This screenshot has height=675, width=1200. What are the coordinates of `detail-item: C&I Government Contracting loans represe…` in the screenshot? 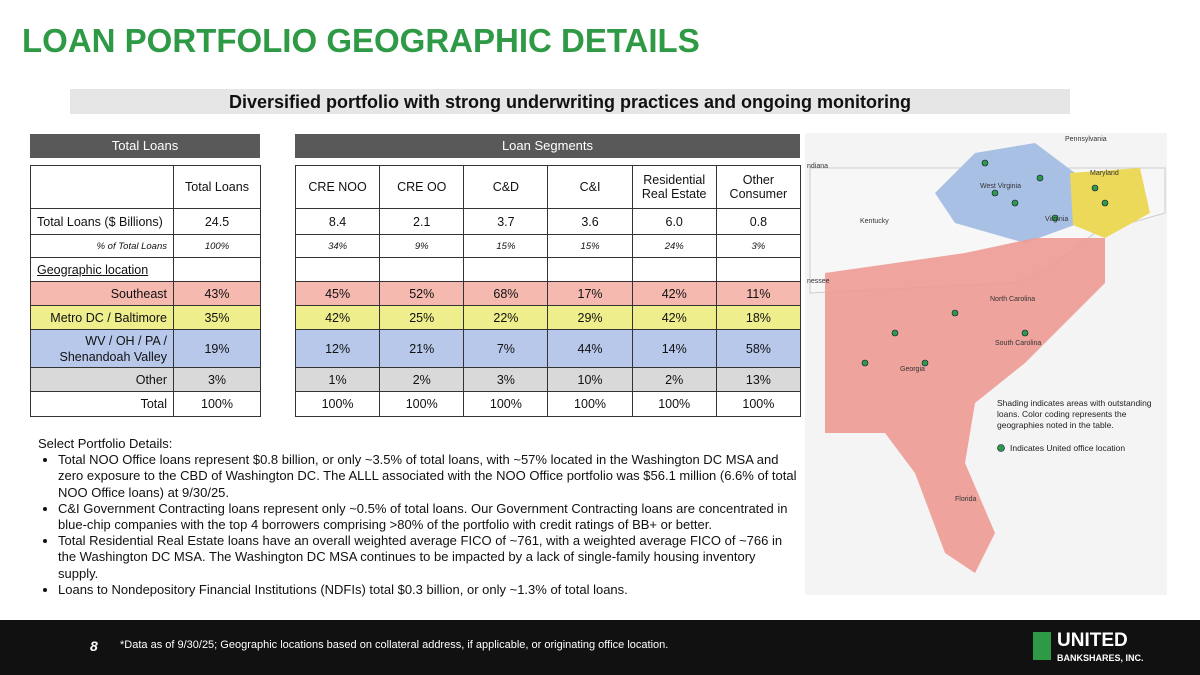 It's located at (428, 517).